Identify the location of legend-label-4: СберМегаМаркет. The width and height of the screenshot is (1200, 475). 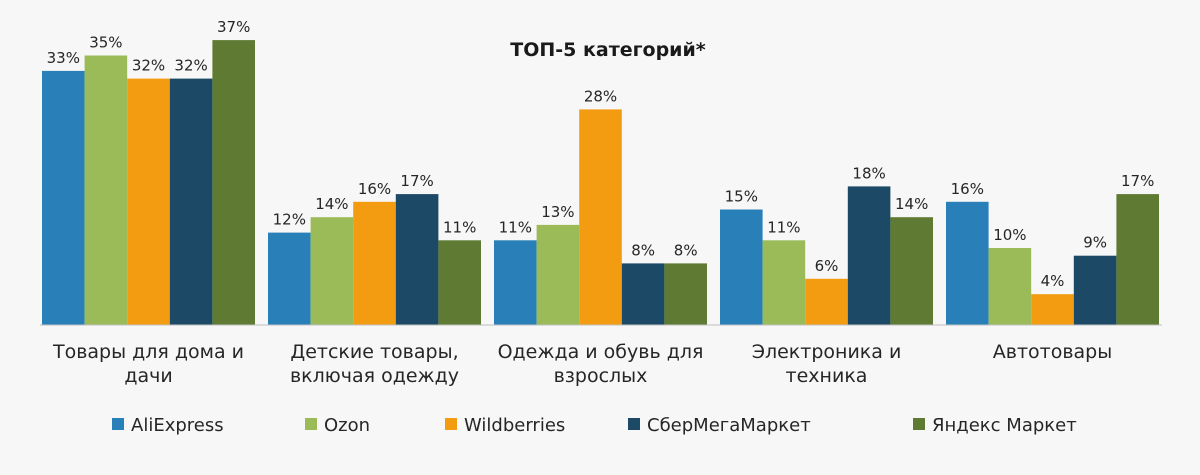
(729, 425).